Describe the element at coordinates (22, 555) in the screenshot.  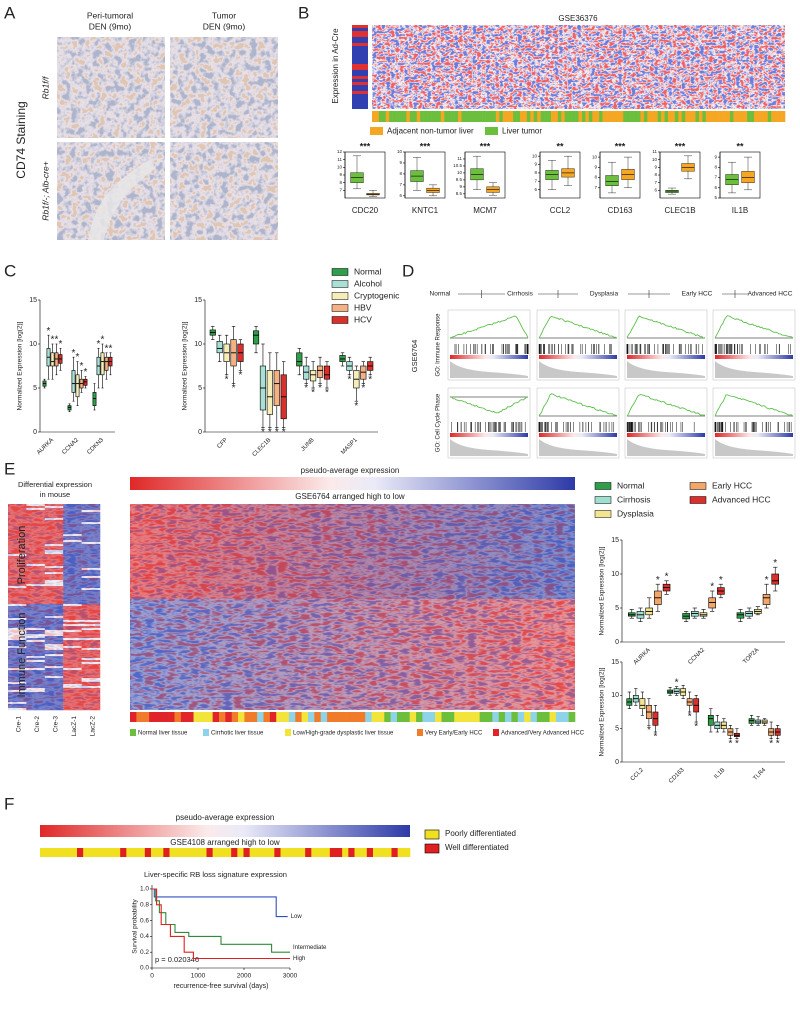
I see `module-label: Proliferation` at that location.